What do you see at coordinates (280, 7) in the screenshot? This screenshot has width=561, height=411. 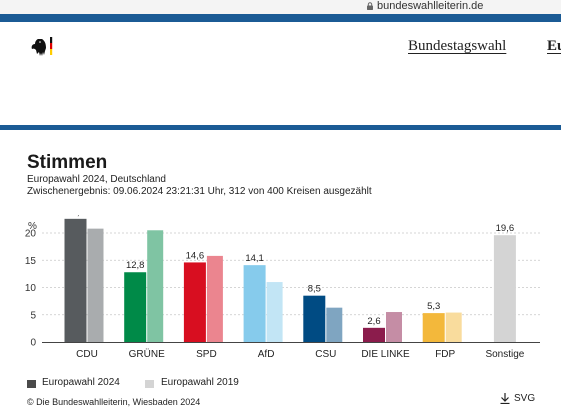 I see `browser-url-bar: bundeswahlleiterin.de` at bounding box center [280, 7].